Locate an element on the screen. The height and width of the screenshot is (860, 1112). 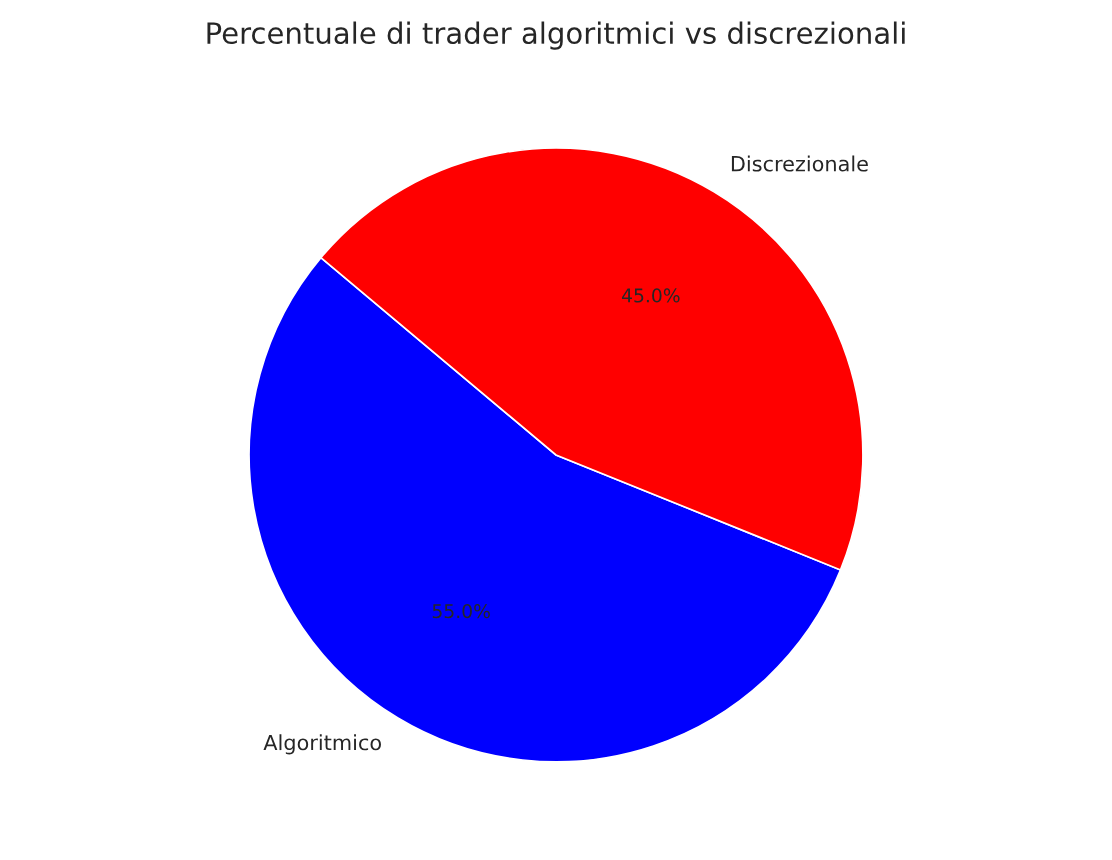
data-label: 45.0% is located at coordinates (650, 295).